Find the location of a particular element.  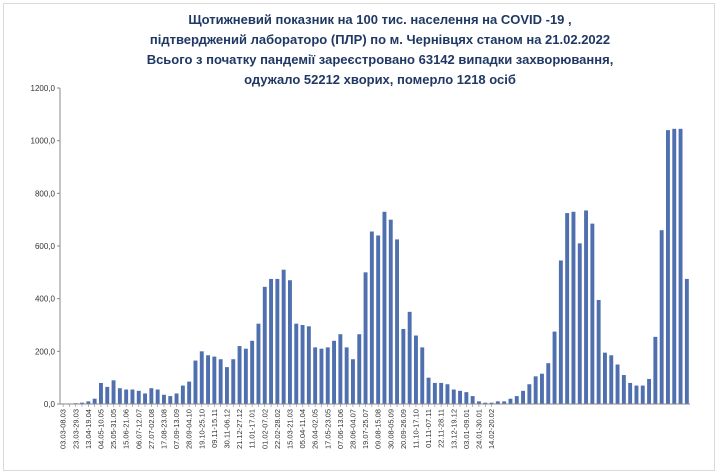

x-tick-label: 25.05-31.05 is located at coordinates (113, 429).